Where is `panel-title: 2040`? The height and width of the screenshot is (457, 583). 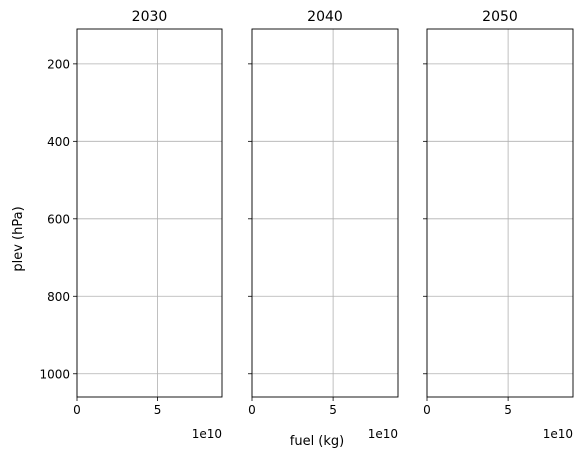 panel-title: 2040 is located at coordinates (325, 17).